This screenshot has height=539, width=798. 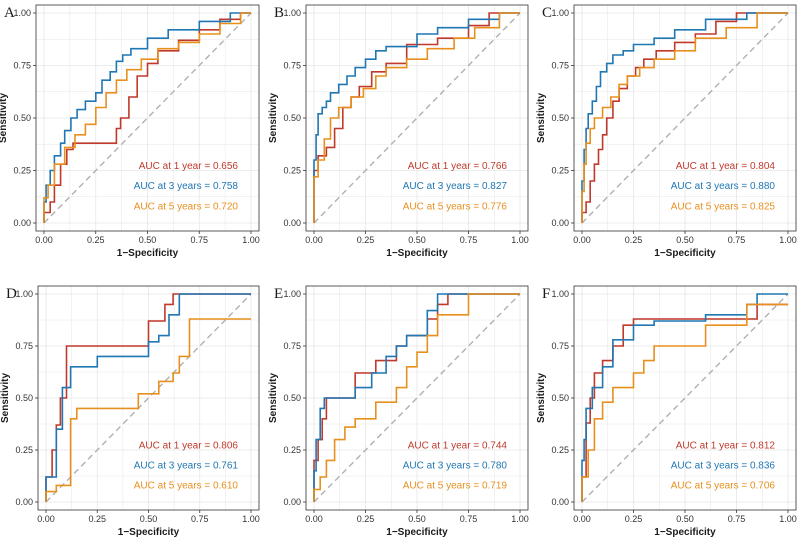 What do you see at coordinates (723, 466) in the screenshot?
I see `auc-label-3yr: AUC at 3 years = 0.836` at bounding box center [723, 466].